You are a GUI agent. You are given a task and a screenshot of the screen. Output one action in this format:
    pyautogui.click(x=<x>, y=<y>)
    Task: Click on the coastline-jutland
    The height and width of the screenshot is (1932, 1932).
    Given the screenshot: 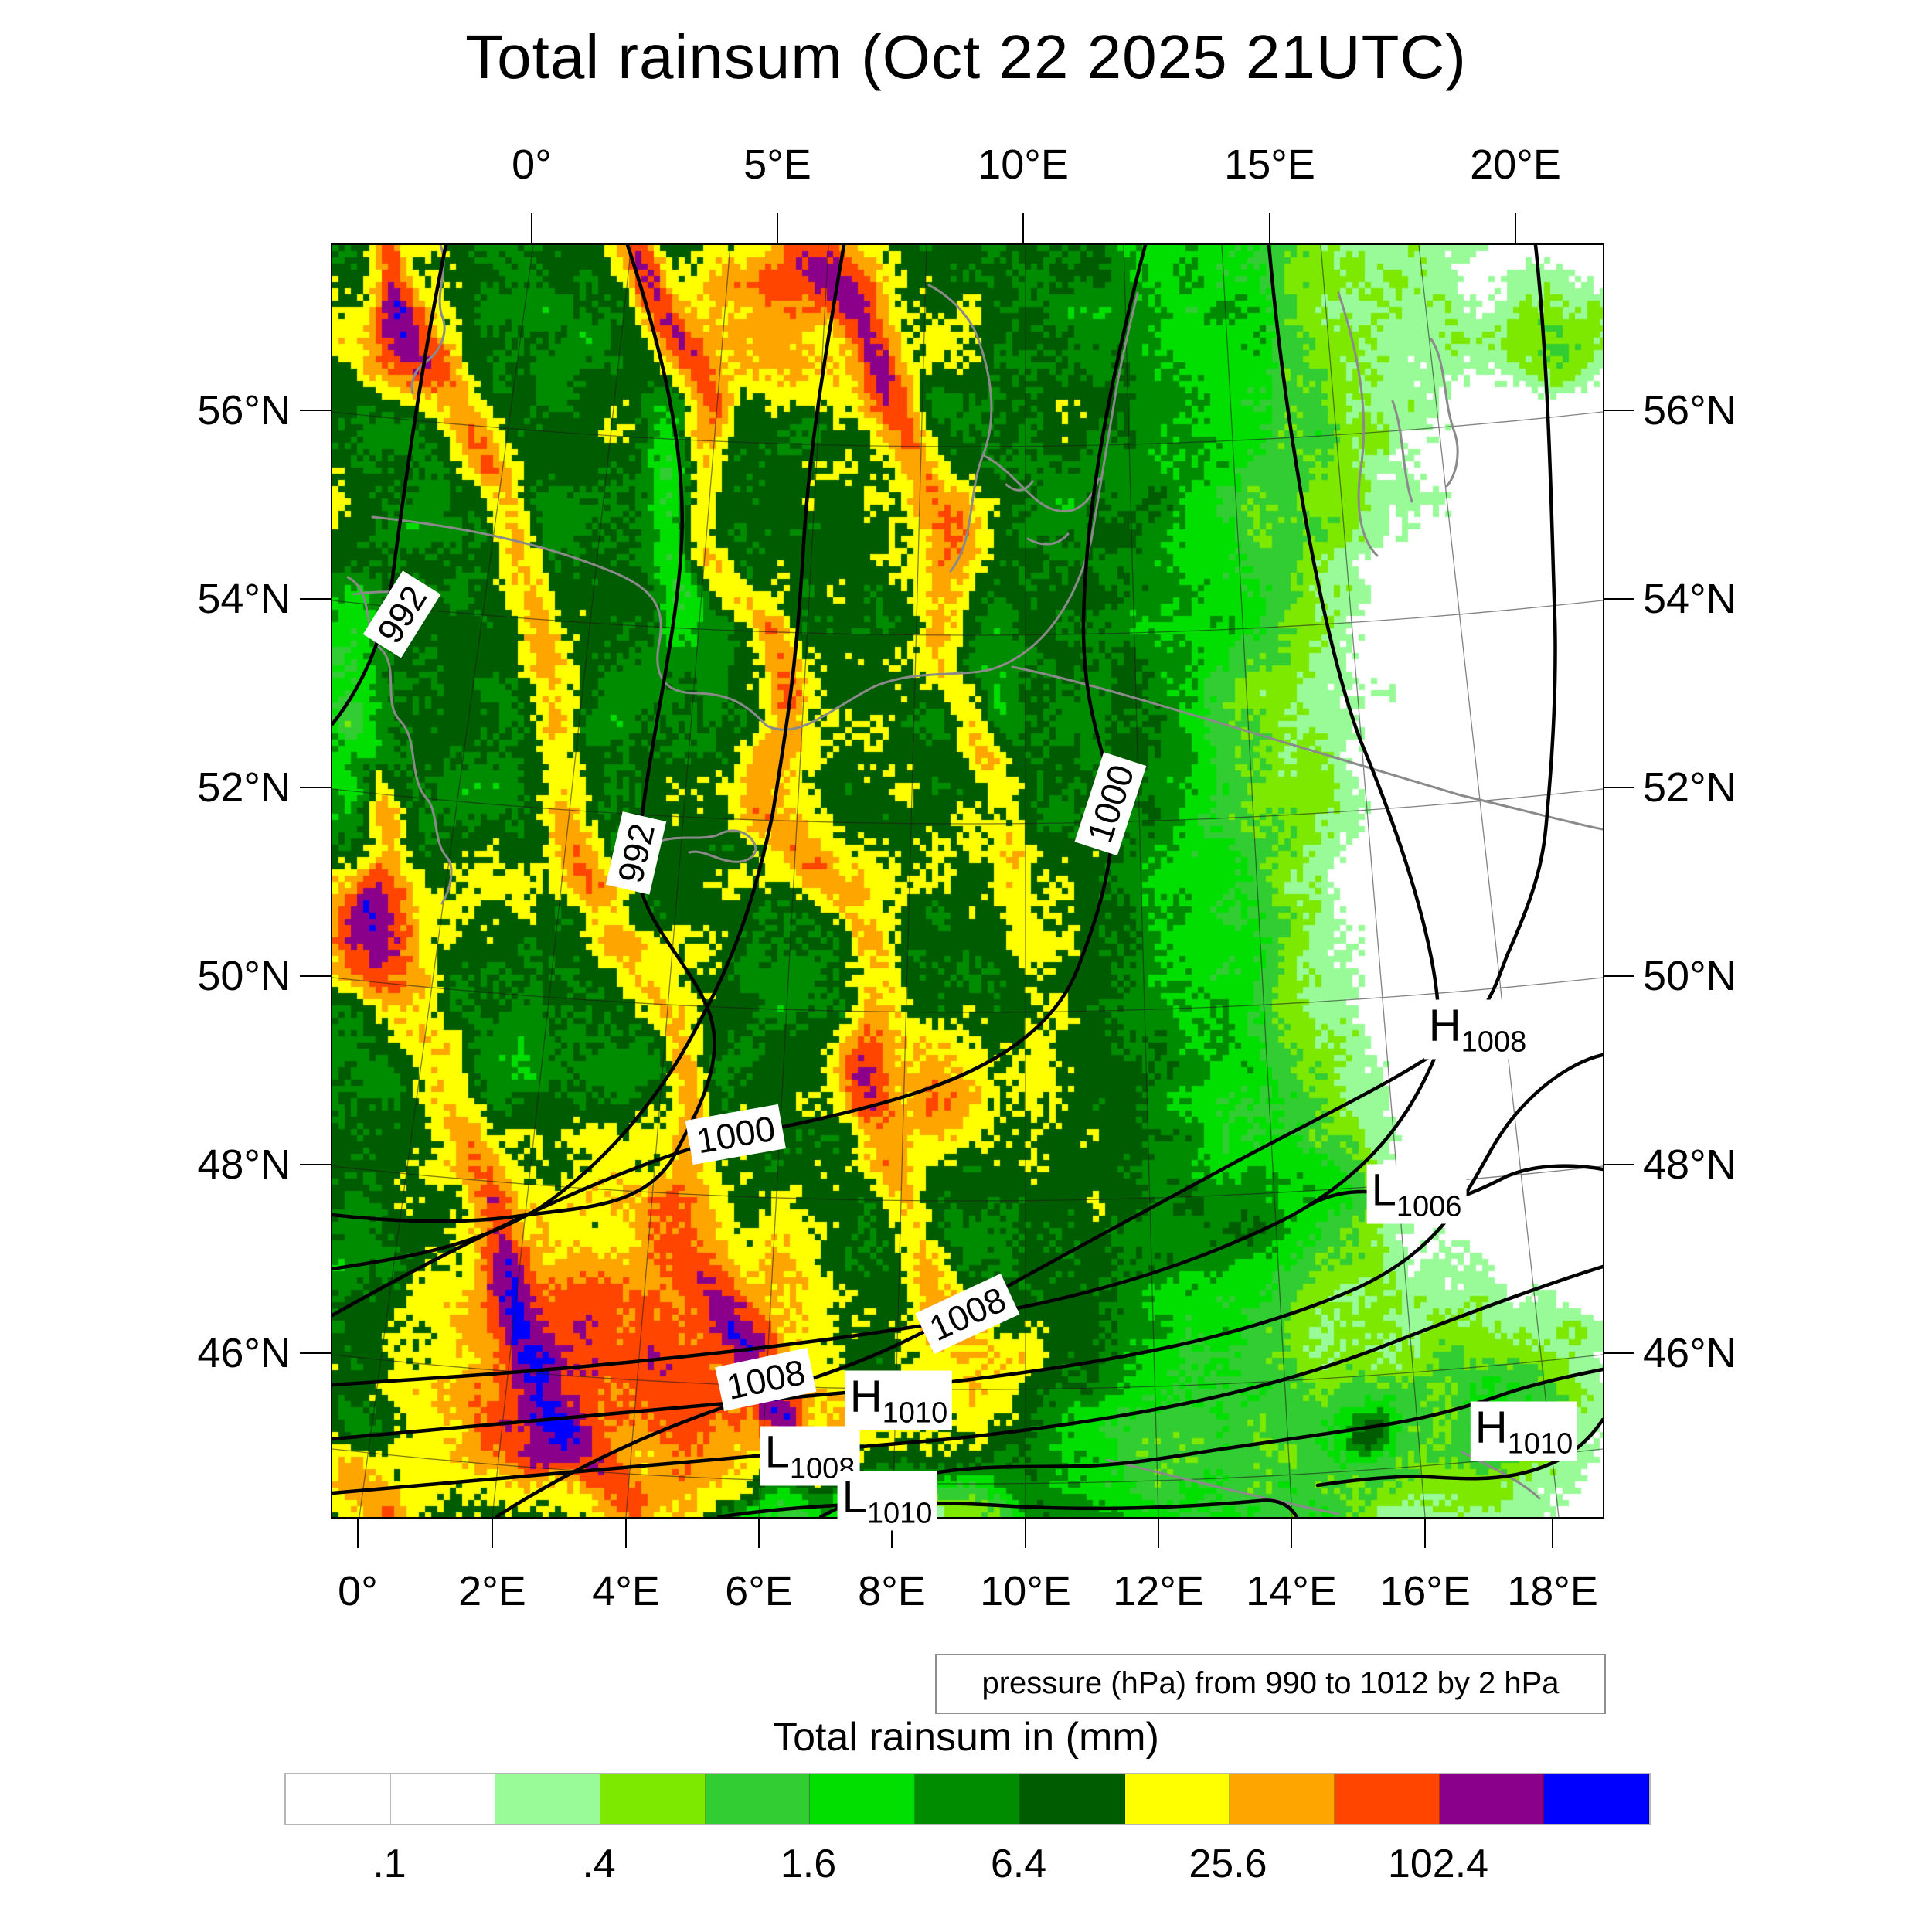 What is the action you would take?
    pyautogui.click(x=960, y=428)
    